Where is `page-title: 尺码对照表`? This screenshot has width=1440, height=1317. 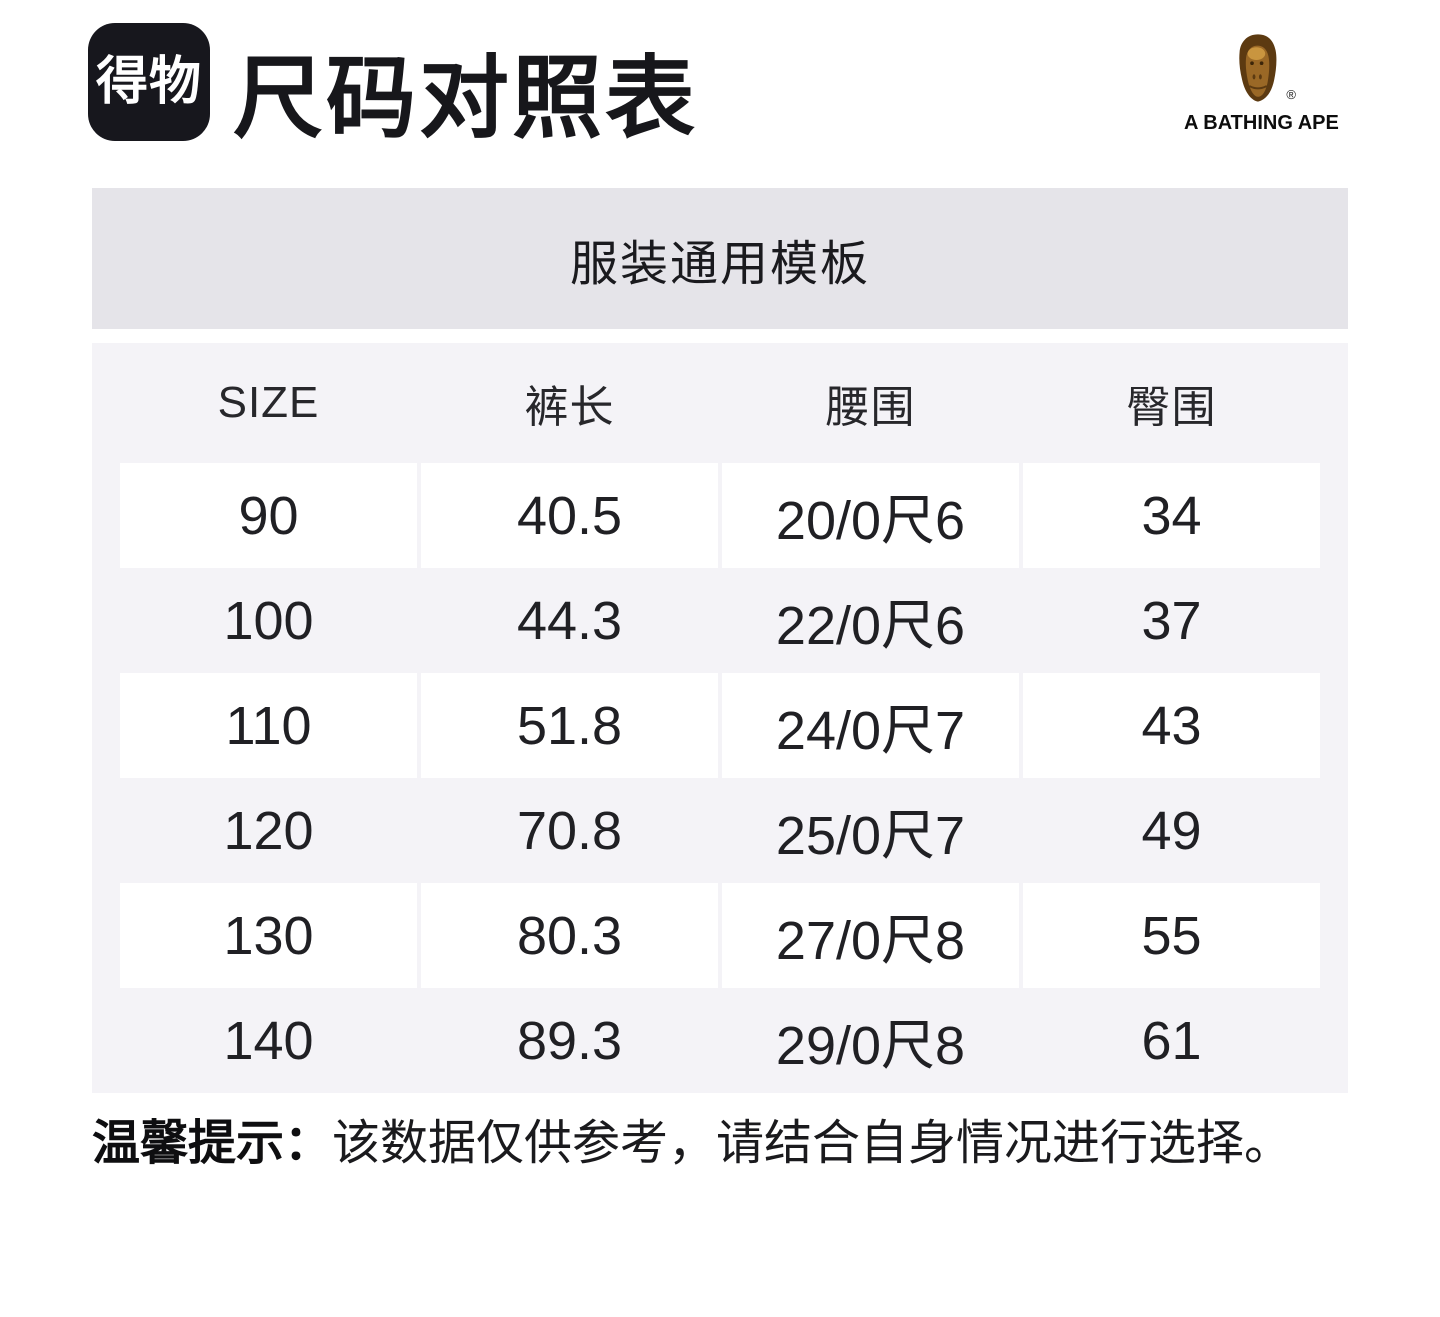
page-title: 尺码对照表 is located at coordinates (465, 99).